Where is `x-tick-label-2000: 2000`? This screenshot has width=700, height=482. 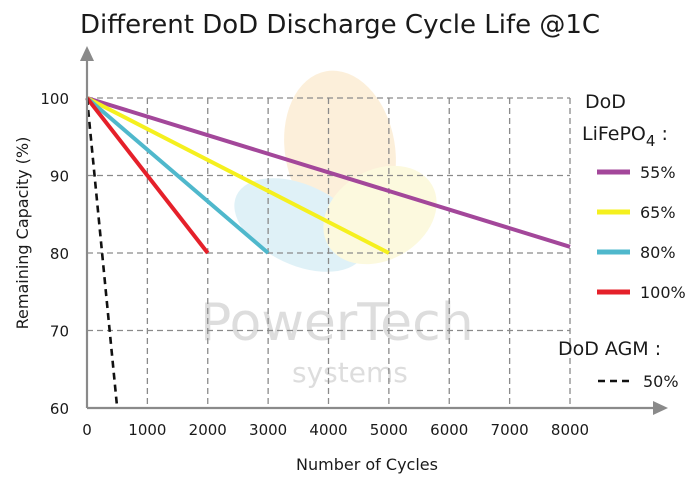
x-tick-label-2000: 2000 is located at coordinates (208, 430).